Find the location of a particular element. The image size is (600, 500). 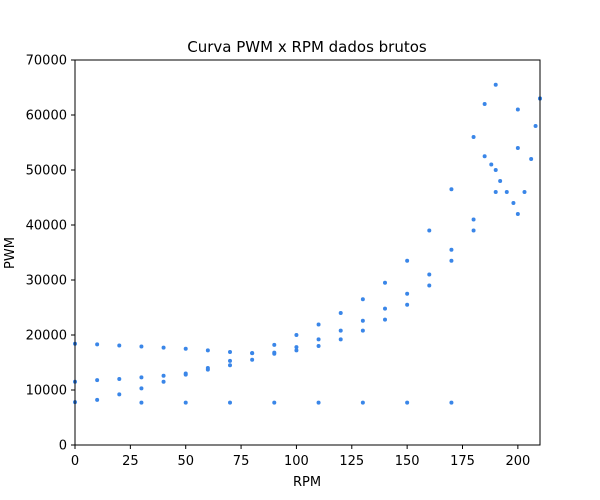

x-axis-label: RPM is located at coordinates (307, 482).